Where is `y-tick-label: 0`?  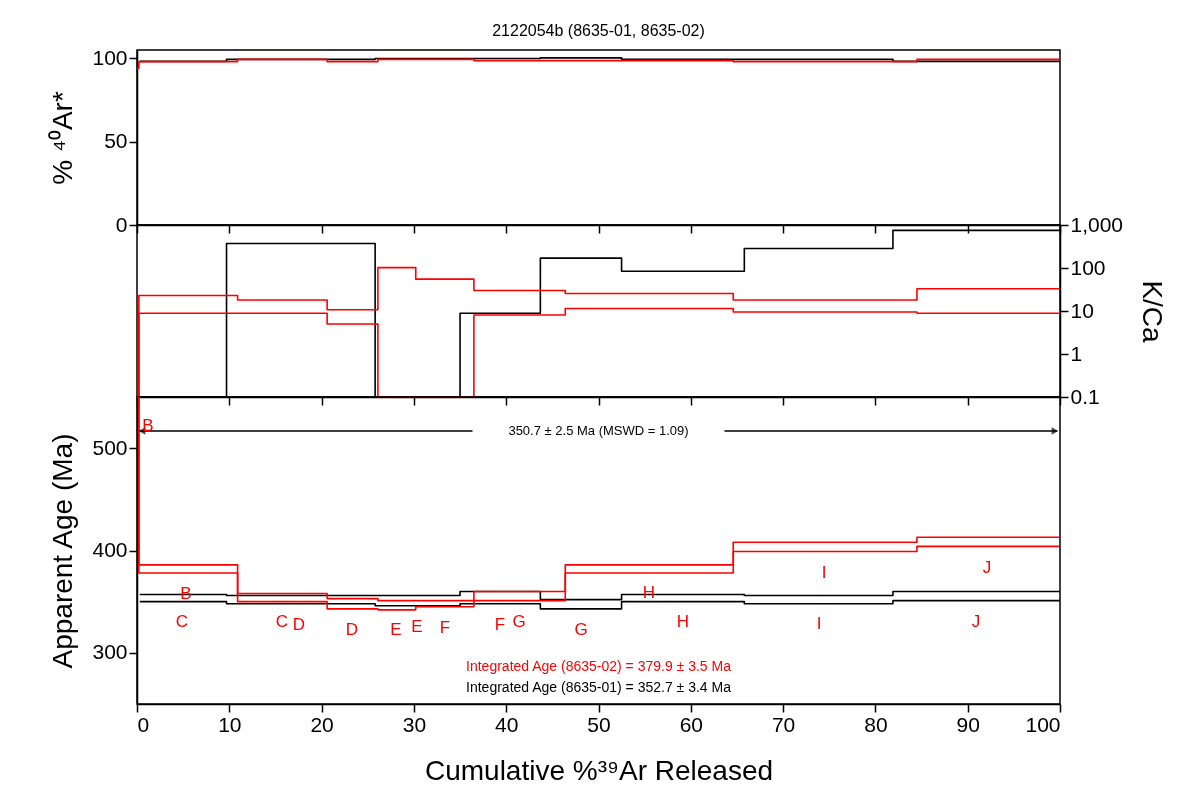
y-tick-label: 0 is located at coordinates (121, 224).